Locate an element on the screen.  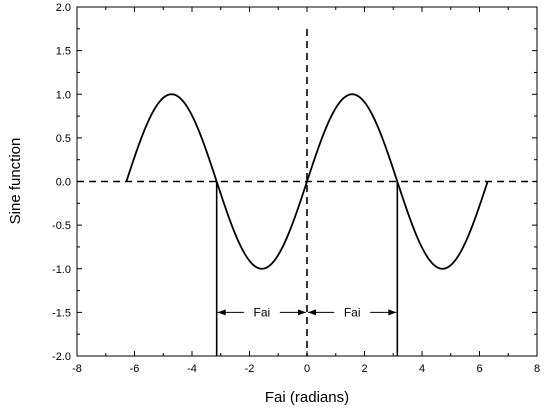
x-tick-label: 0 is located at coordinates (307, 369).